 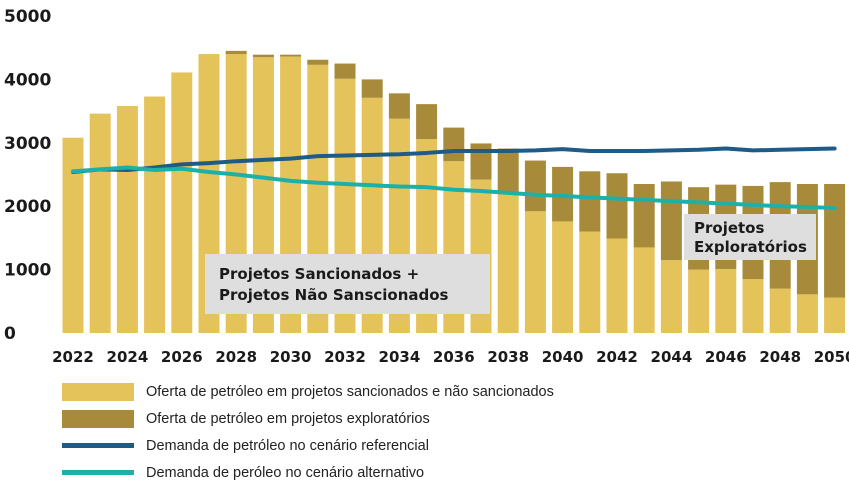 What do you see at coordinates (780, 357) in the screenshot?
I see `x-tick-label: 2048` at bounding box center [780, 357].